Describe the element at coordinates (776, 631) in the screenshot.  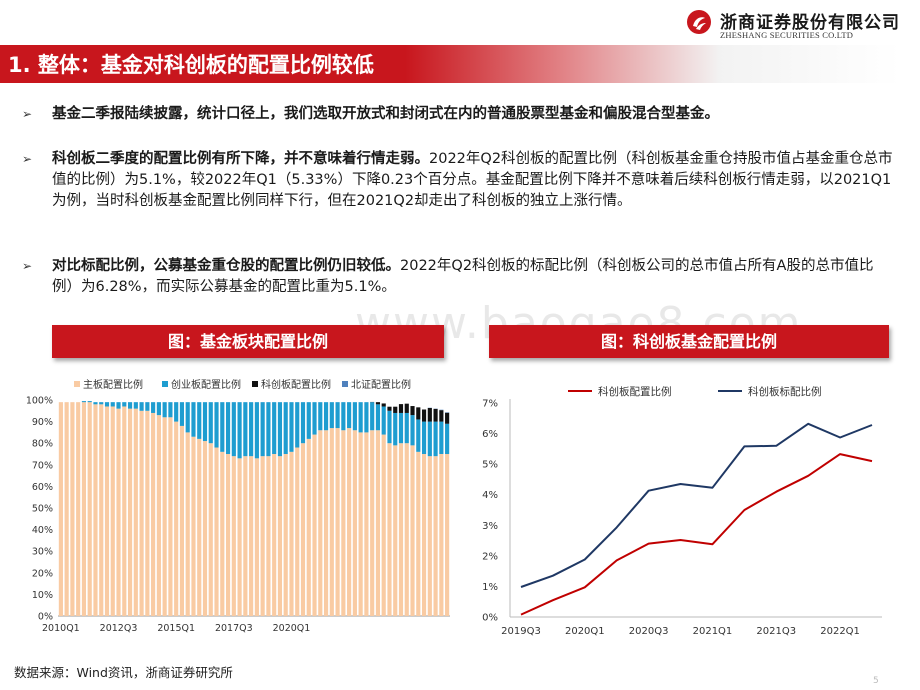
I see `x-tick-label: 2021Q3` at that location.